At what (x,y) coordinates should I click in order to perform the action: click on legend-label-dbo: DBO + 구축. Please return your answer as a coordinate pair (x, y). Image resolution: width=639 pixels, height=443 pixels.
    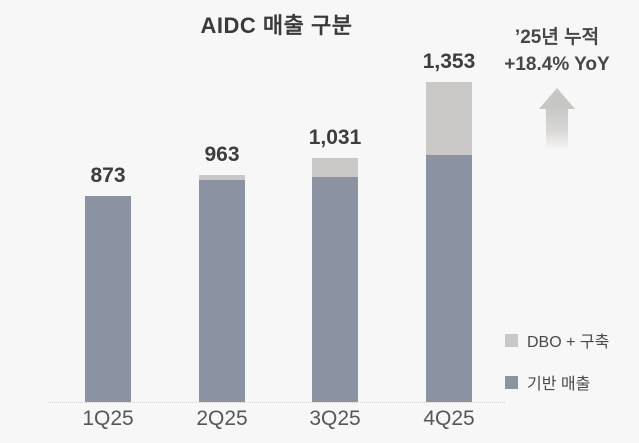
    Looking at the image, I should click on (568, 342).